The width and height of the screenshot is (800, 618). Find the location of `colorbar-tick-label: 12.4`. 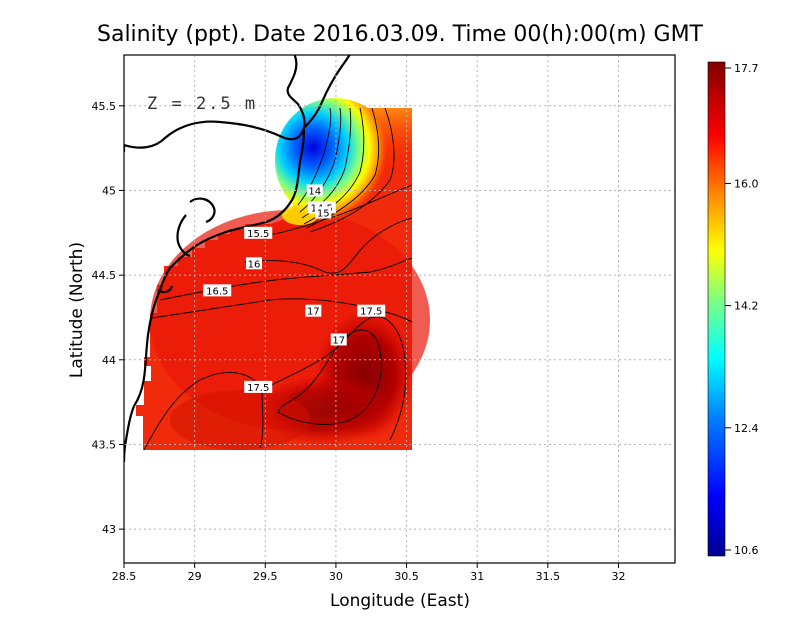

colorbar-tick-label: 12.4 is located at coordinates (746, 428).